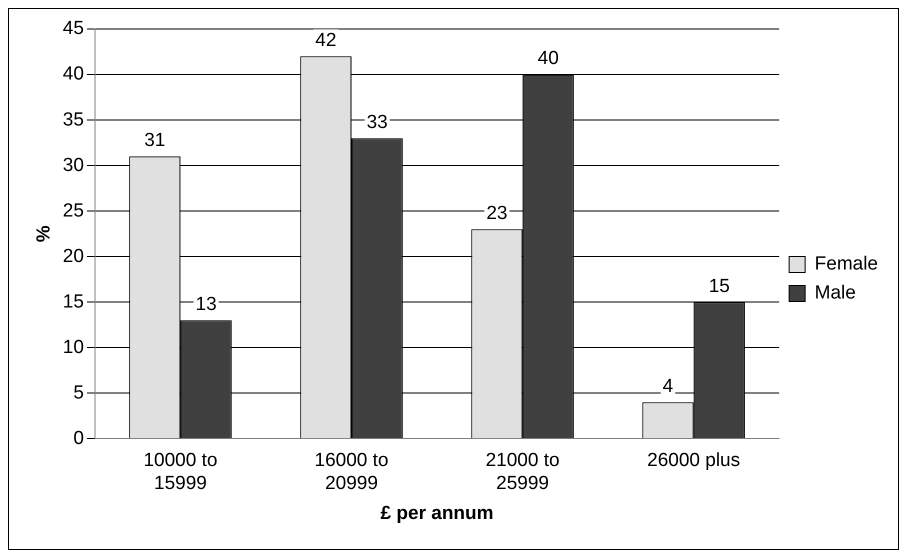  I want to click on data-label: 15, so click(719, 286).